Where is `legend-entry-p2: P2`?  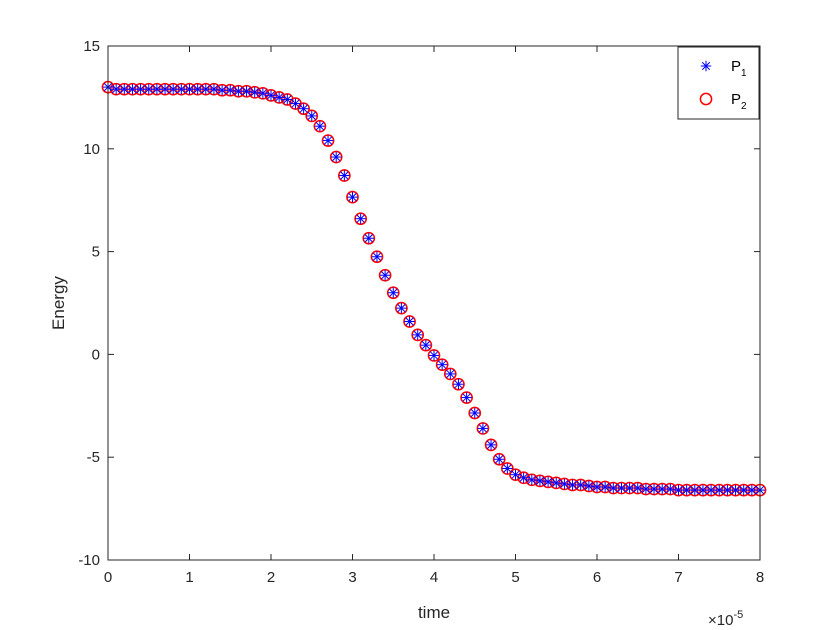
legend-entry-p2: P2 is located at coordinates (739, 101).